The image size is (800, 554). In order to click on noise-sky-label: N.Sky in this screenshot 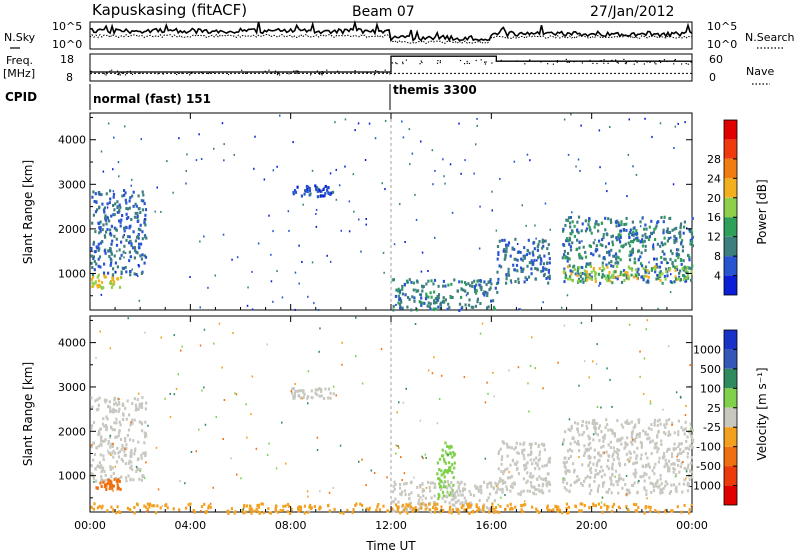, I will do `click(20, 37)`.